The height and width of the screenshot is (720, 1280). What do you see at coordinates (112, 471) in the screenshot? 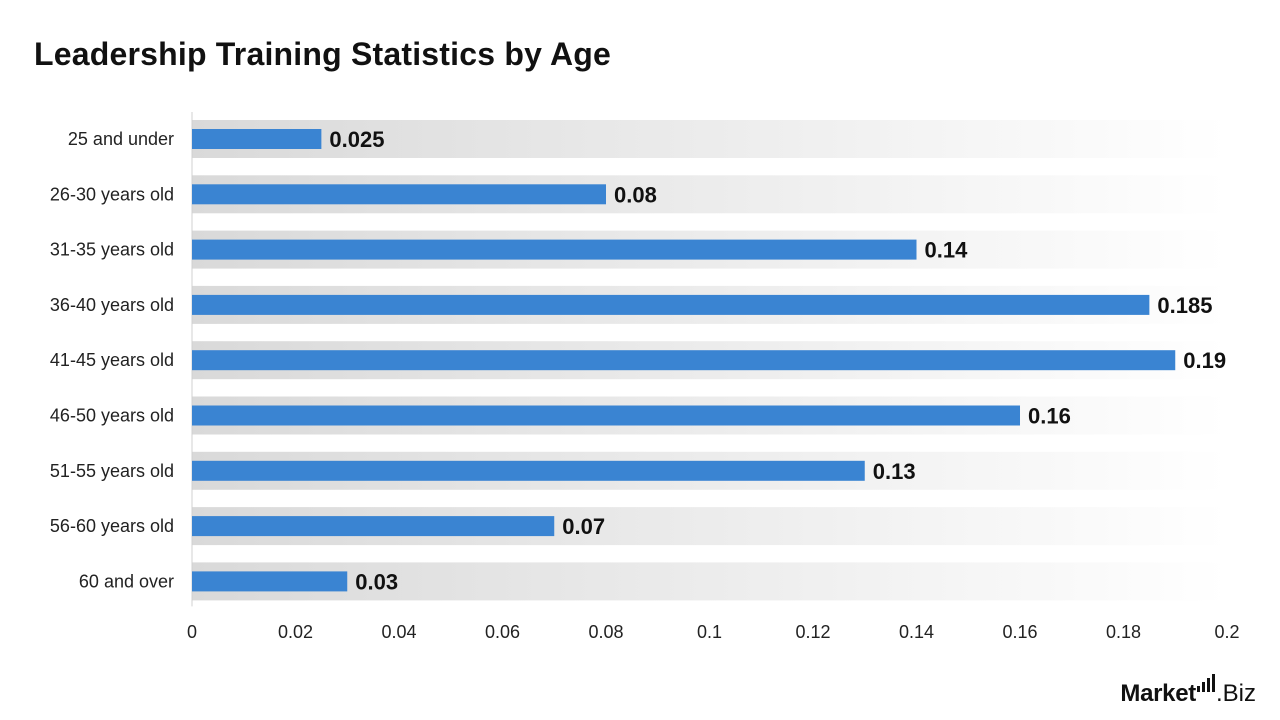
I see `category-label: 51-55 years old` at bounding box center [112, 471].